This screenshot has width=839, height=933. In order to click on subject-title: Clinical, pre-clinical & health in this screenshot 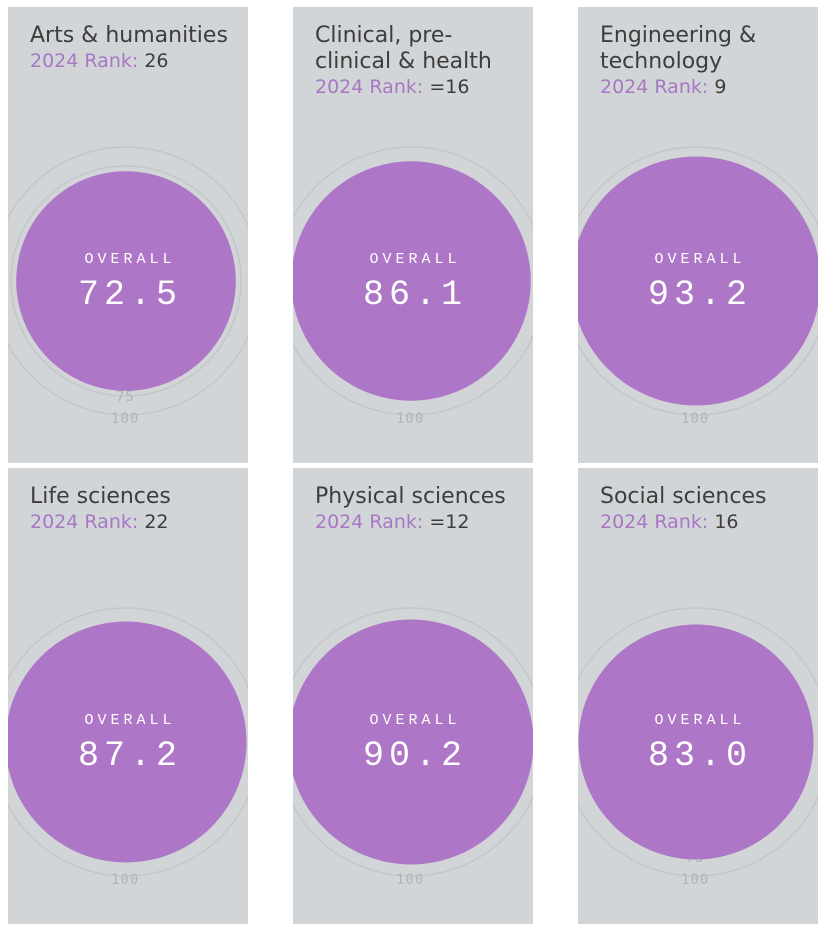, I will do `click(403, 48)`.